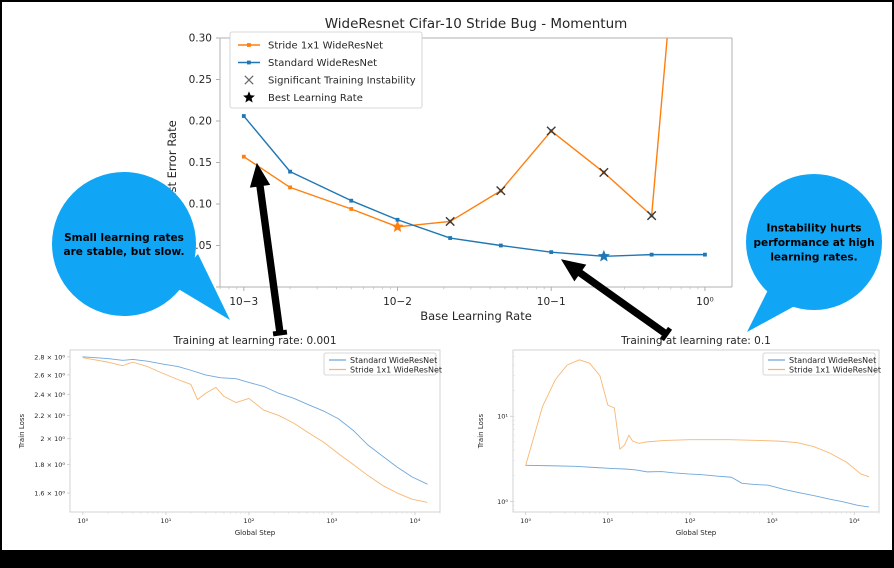 Image resolution: width=894 pixels, height=568 pixels. What do you see at coordinates (266, 248) in the screenshot?
I see `left-callout-arrow` at bounding box center [266, 248].